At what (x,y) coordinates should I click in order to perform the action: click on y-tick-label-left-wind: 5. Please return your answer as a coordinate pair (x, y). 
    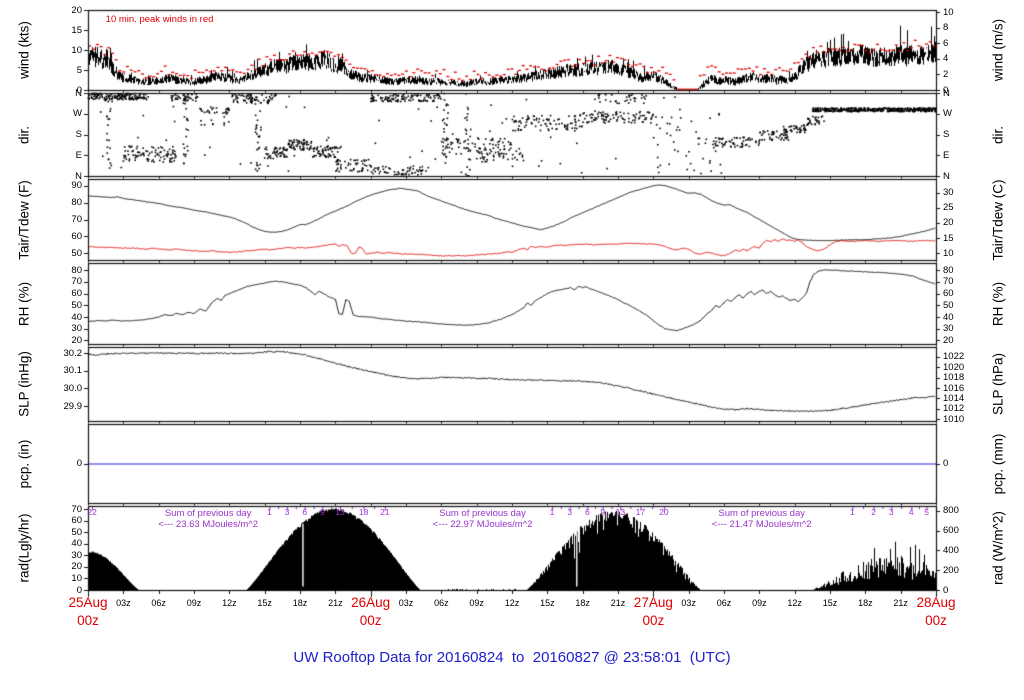
    Looking at the image, I should click on (79, 70).